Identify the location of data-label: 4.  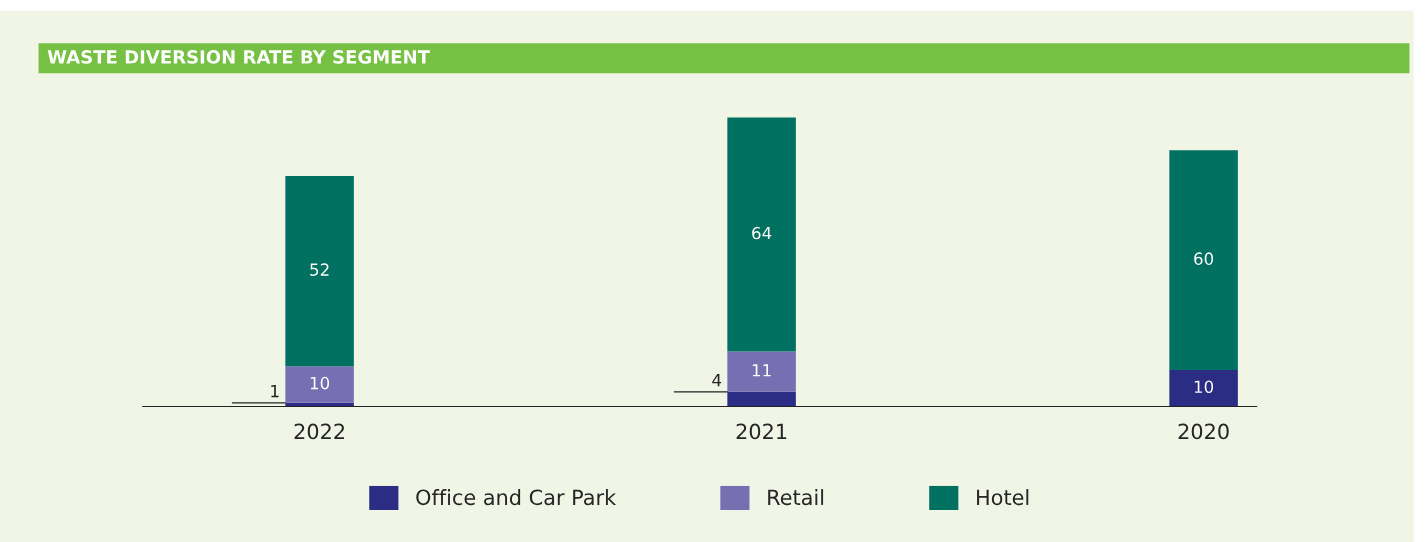
(717, 380).